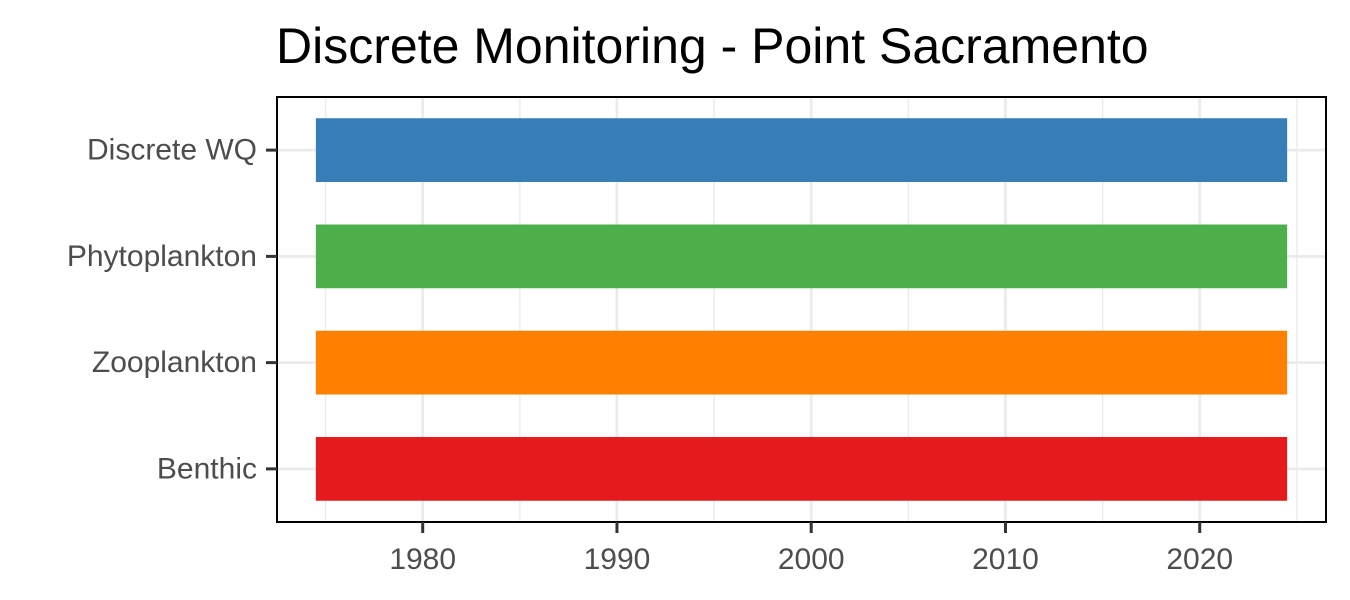  Describe the element at coordinates (172, 150) in the screenshot. I see `y-tick-label: Discrete WQ` at that location.